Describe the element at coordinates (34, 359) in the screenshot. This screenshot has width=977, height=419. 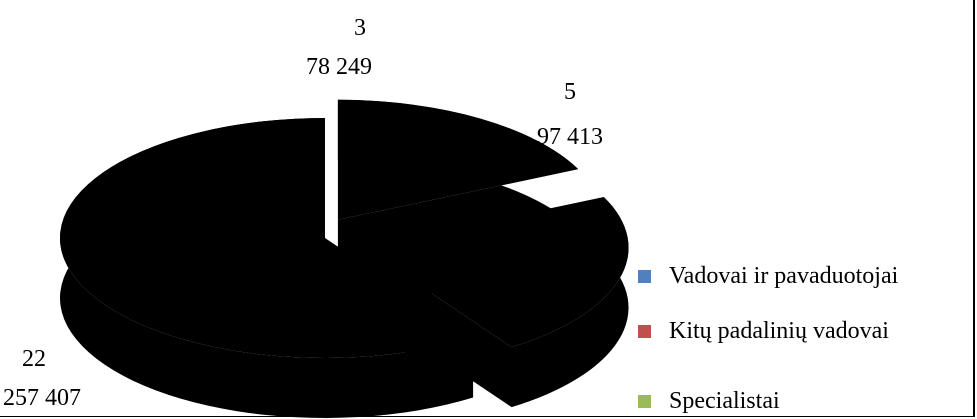
I see `data-label-specialistai-count: 22` at that location.